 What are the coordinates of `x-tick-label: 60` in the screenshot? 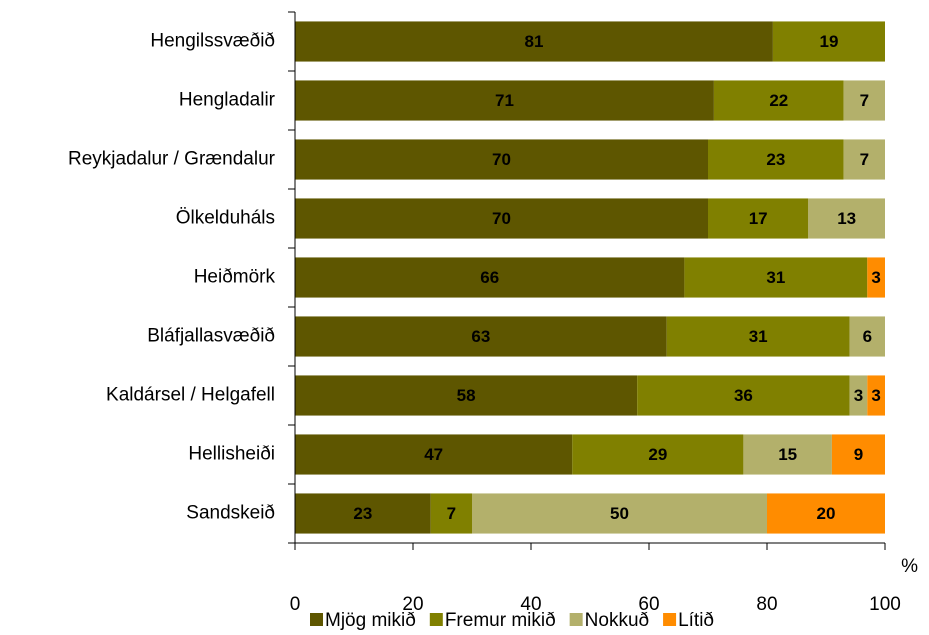 It's located at (648, 604).